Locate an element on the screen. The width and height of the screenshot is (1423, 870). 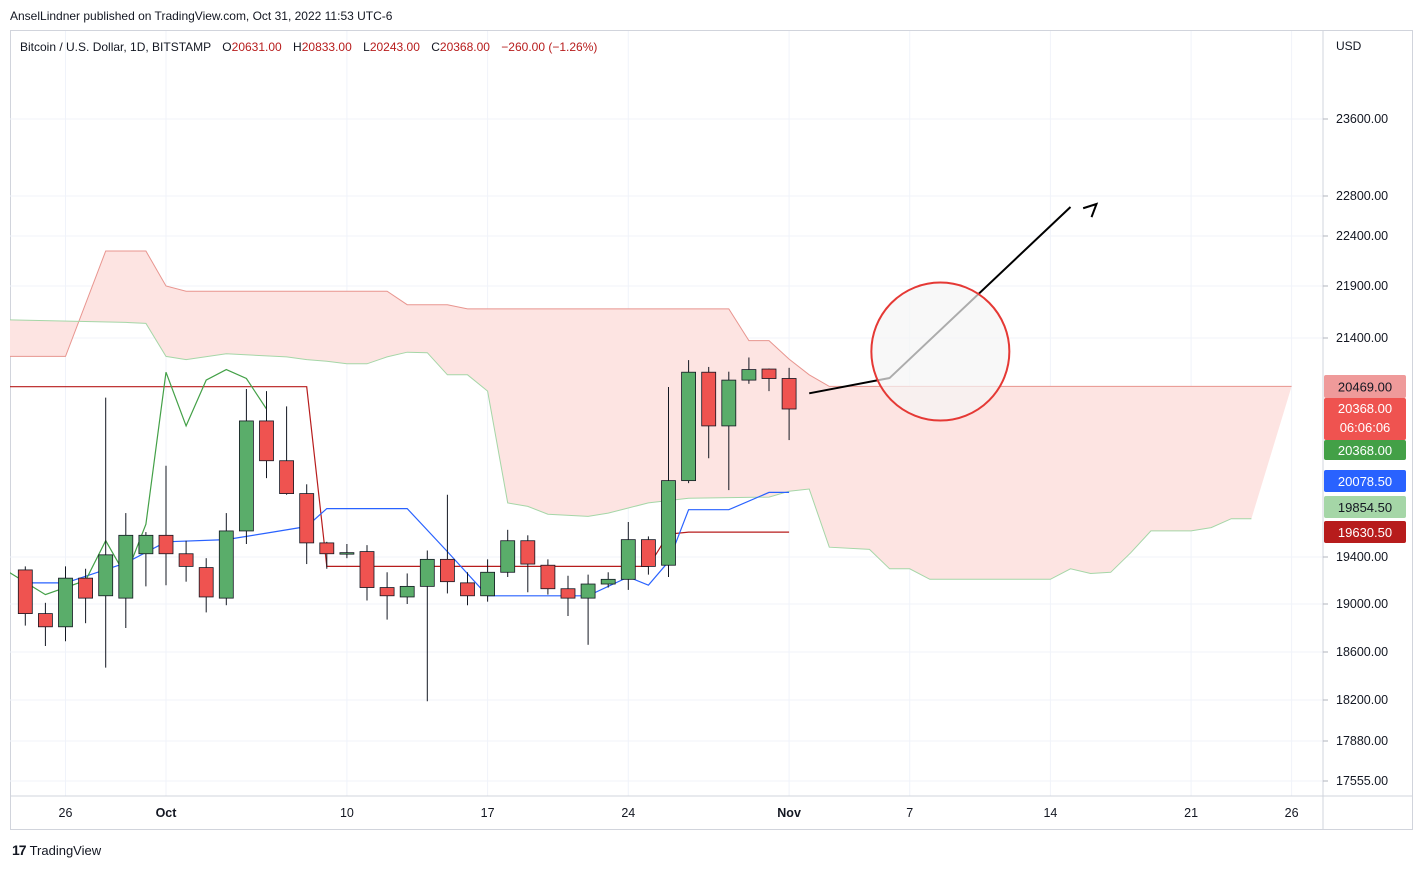
x-tick-label: 7 is located at coordinates (909, 813).